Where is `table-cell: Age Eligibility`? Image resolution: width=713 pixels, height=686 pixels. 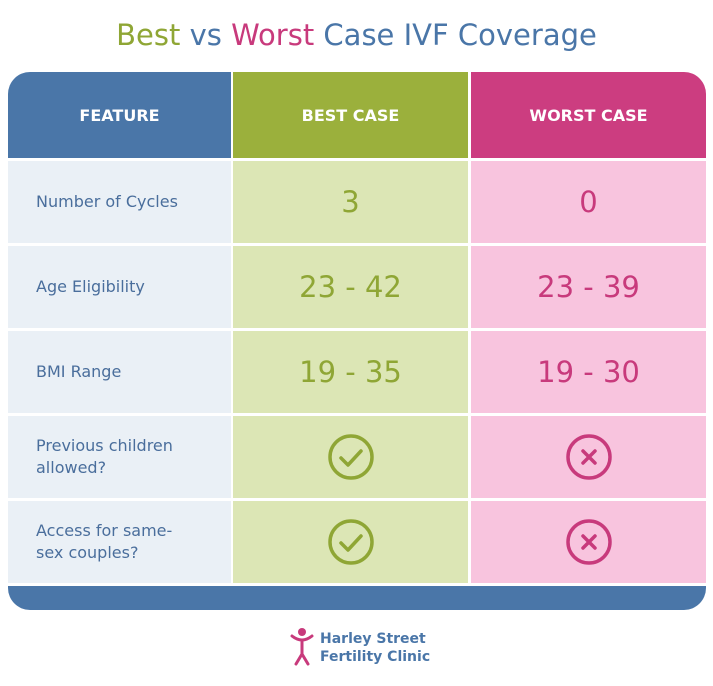
table-cell: Age Eligibility is located at coordinates (119, 287).